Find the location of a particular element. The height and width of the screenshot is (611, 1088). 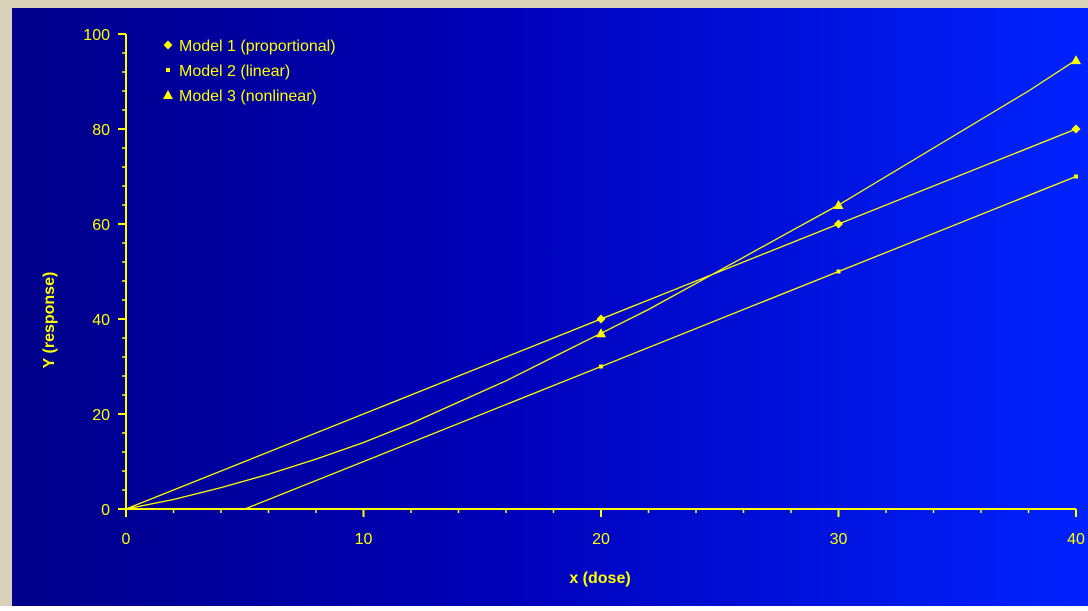

x-tick-label: 20 is located at coordinates (601, 539).